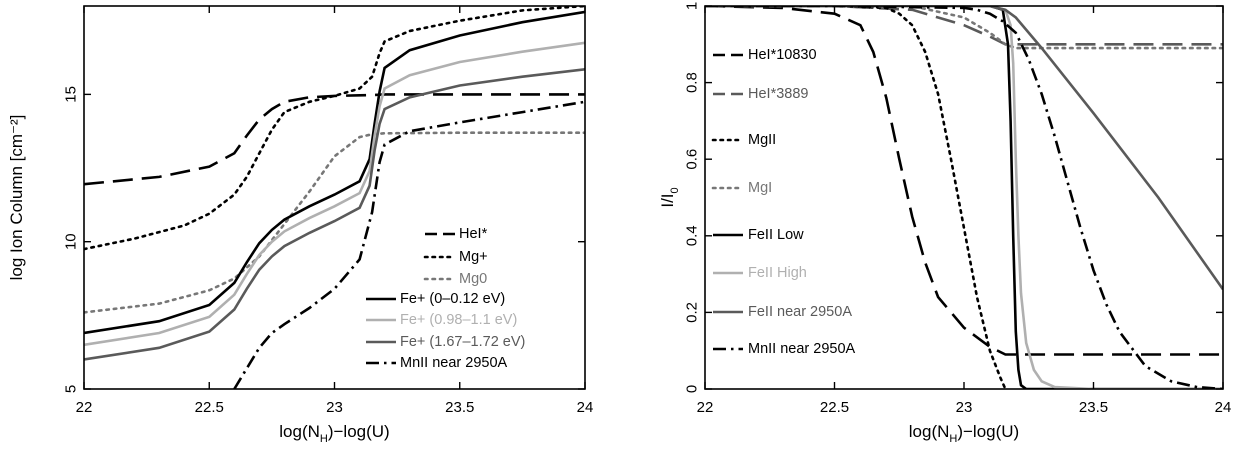  What do you see at coordinates (777, 273) in the screenshot?
I see `legend-label: FeII High` at bounding box center [777, 273].